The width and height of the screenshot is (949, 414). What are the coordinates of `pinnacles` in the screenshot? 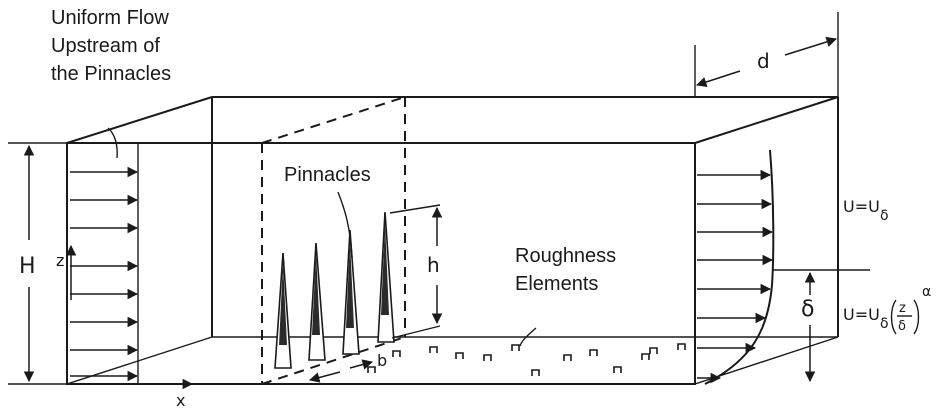 It's located at (334, 290).